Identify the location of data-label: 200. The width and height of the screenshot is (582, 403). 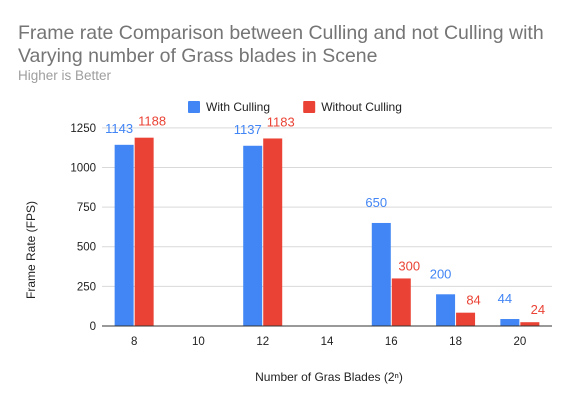
(441, 273).